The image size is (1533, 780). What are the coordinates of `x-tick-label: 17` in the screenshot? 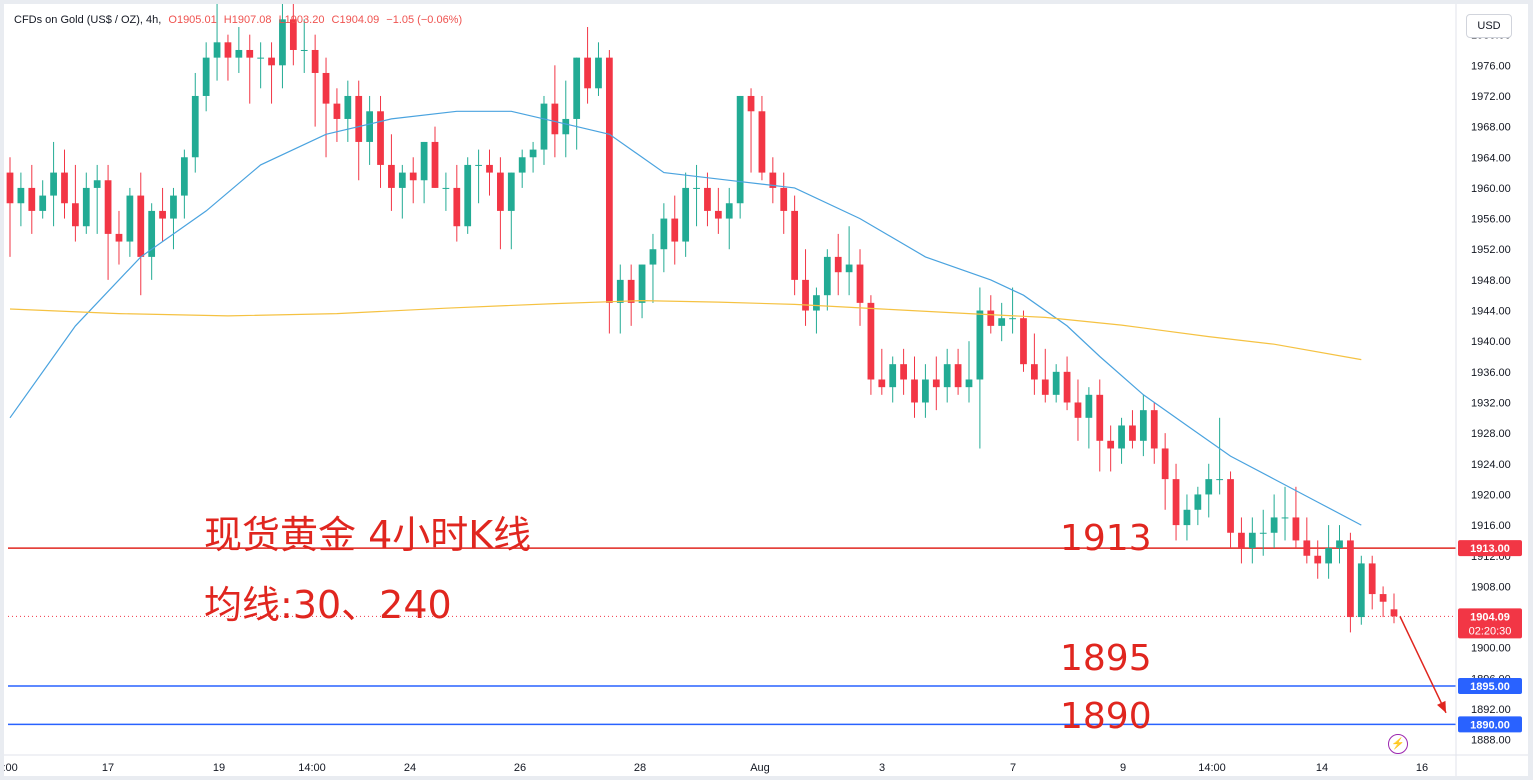 It's located at (108, 768).